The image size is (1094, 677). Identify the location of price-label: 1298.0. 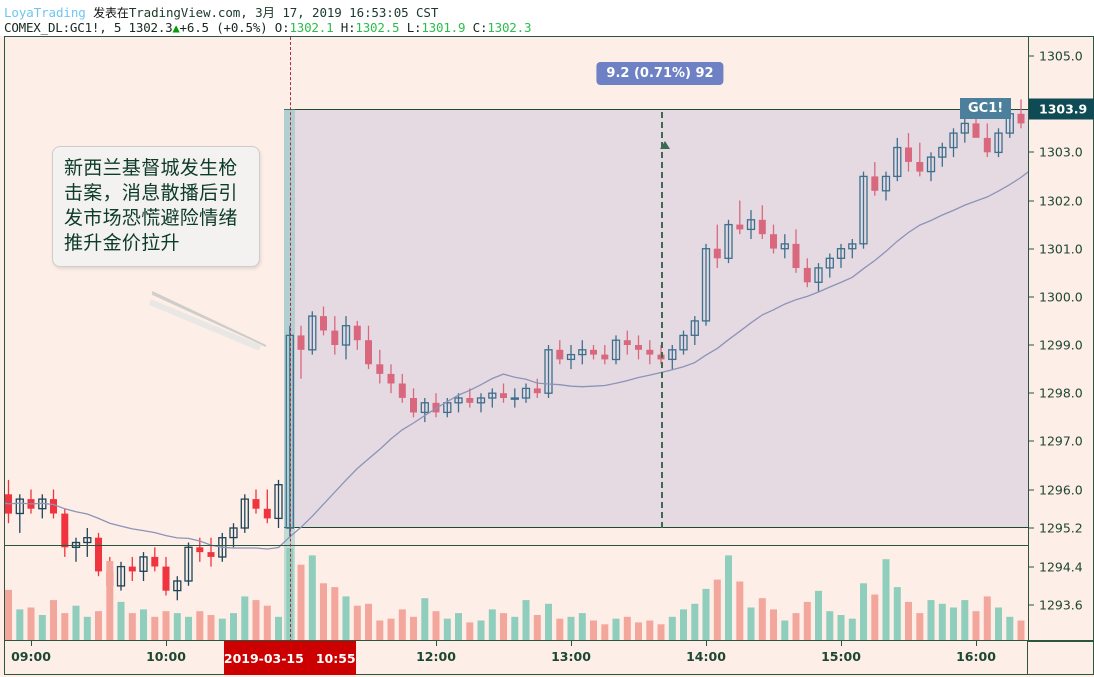
(1061, 393).